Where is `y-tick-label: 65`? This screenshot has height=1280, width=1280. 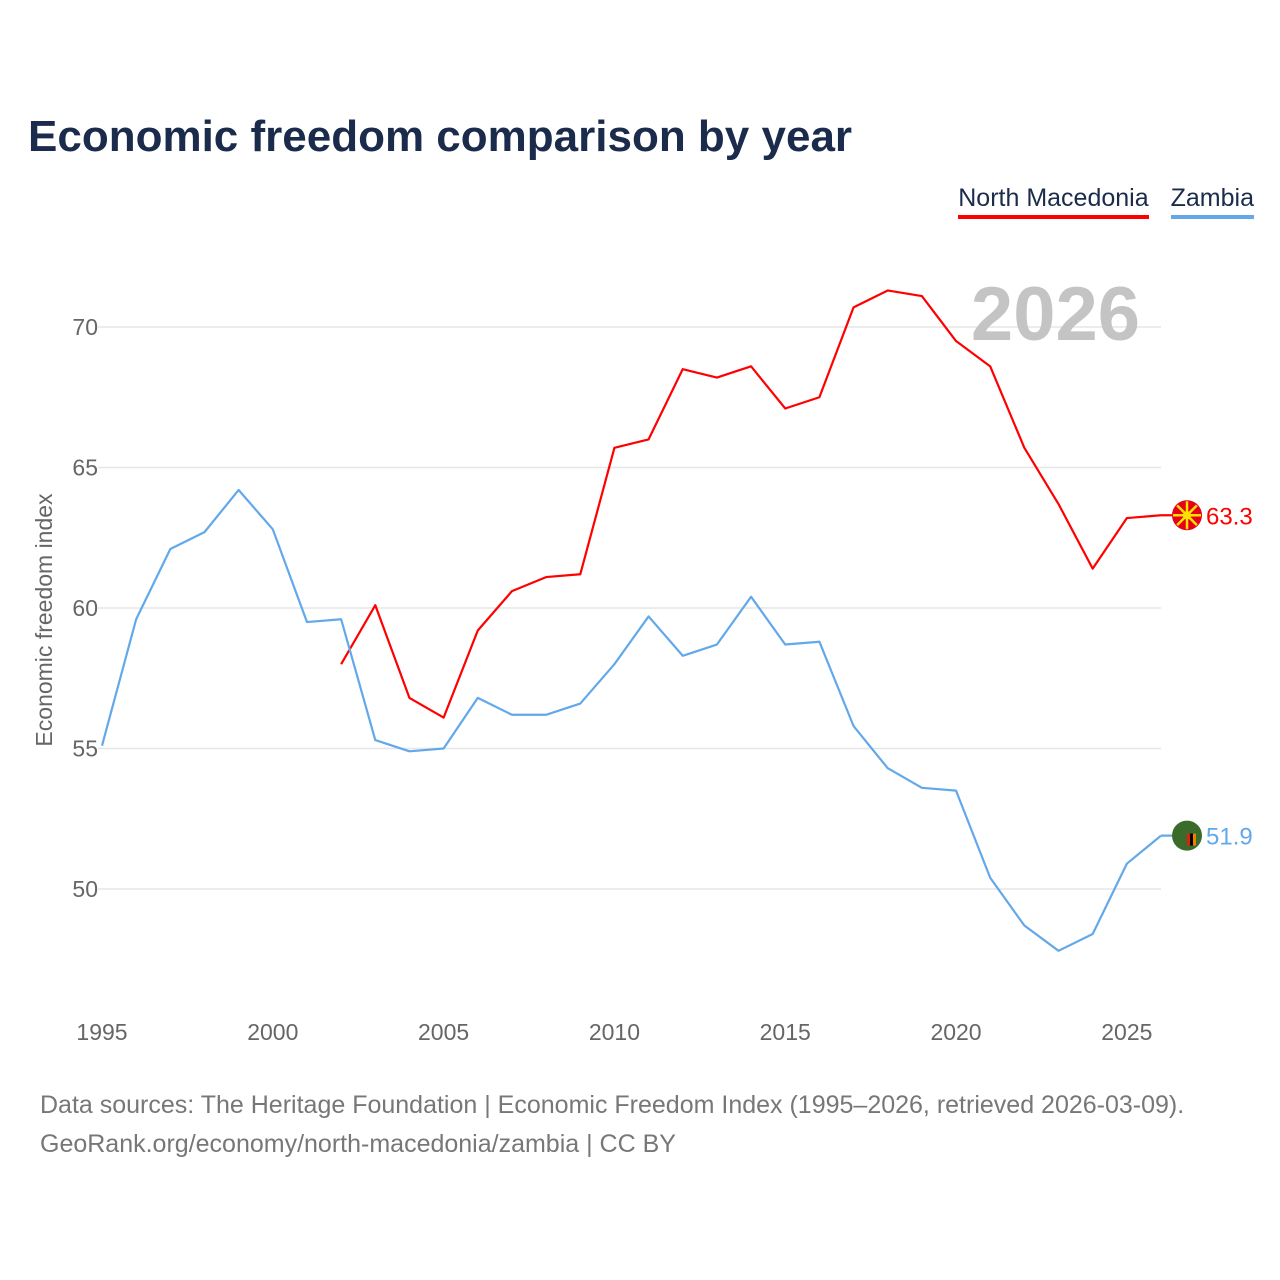 y-tick-label: 65 is located at coordinates (85, 468).